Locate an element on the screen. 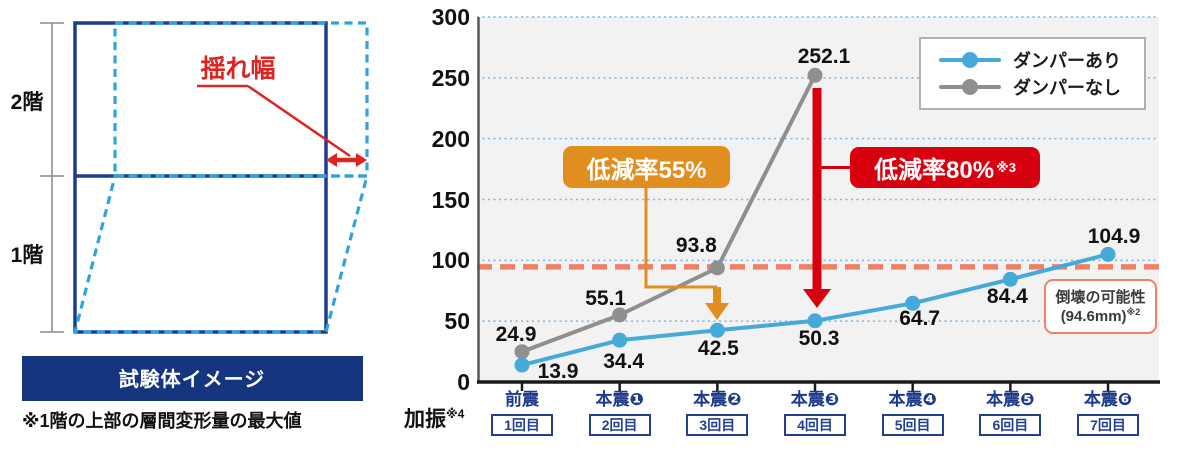  sway-leader-diagonal is located at coordinates (299, 121).